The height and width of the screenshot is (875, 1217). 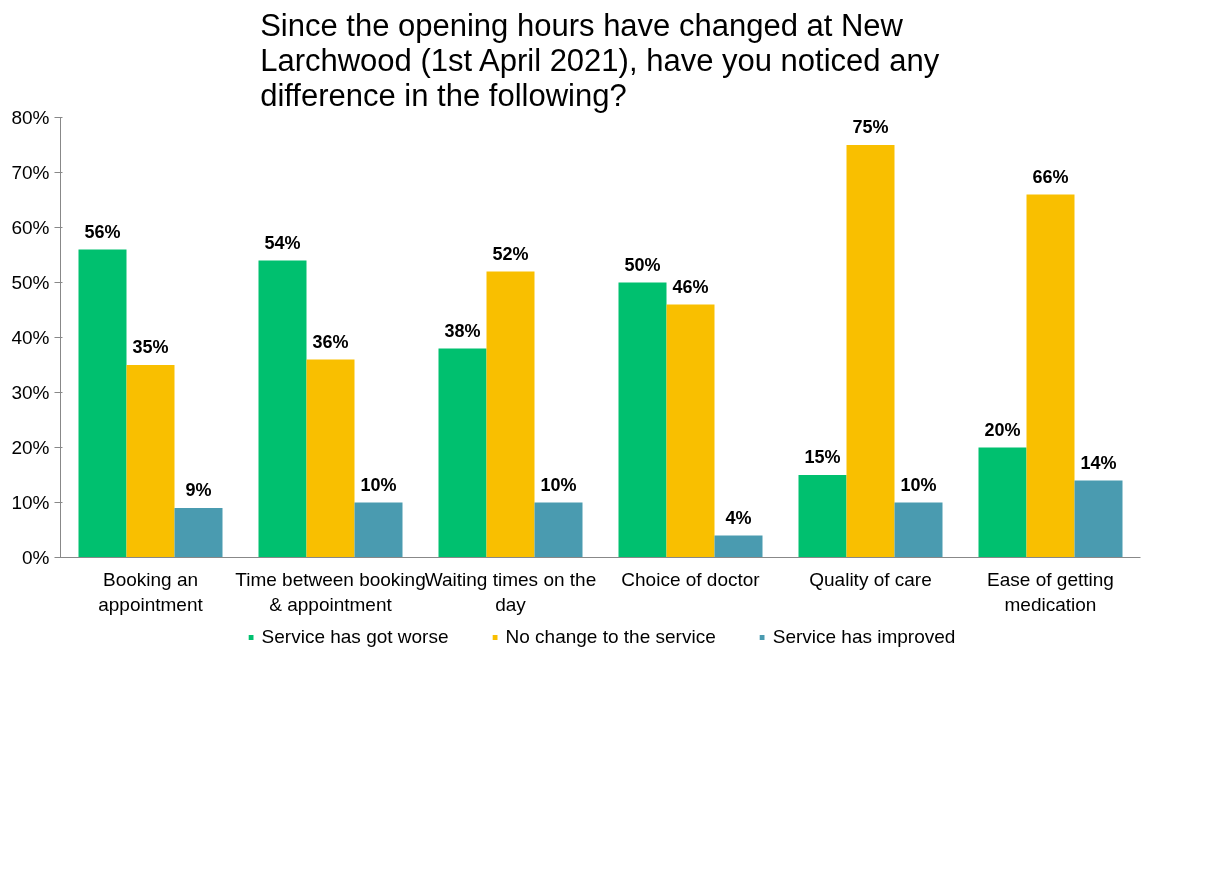 What do you see at coordinates (30, 282) in the screenshot?
I see `y-tick-label: 50%` at bounding box center [30, 282].